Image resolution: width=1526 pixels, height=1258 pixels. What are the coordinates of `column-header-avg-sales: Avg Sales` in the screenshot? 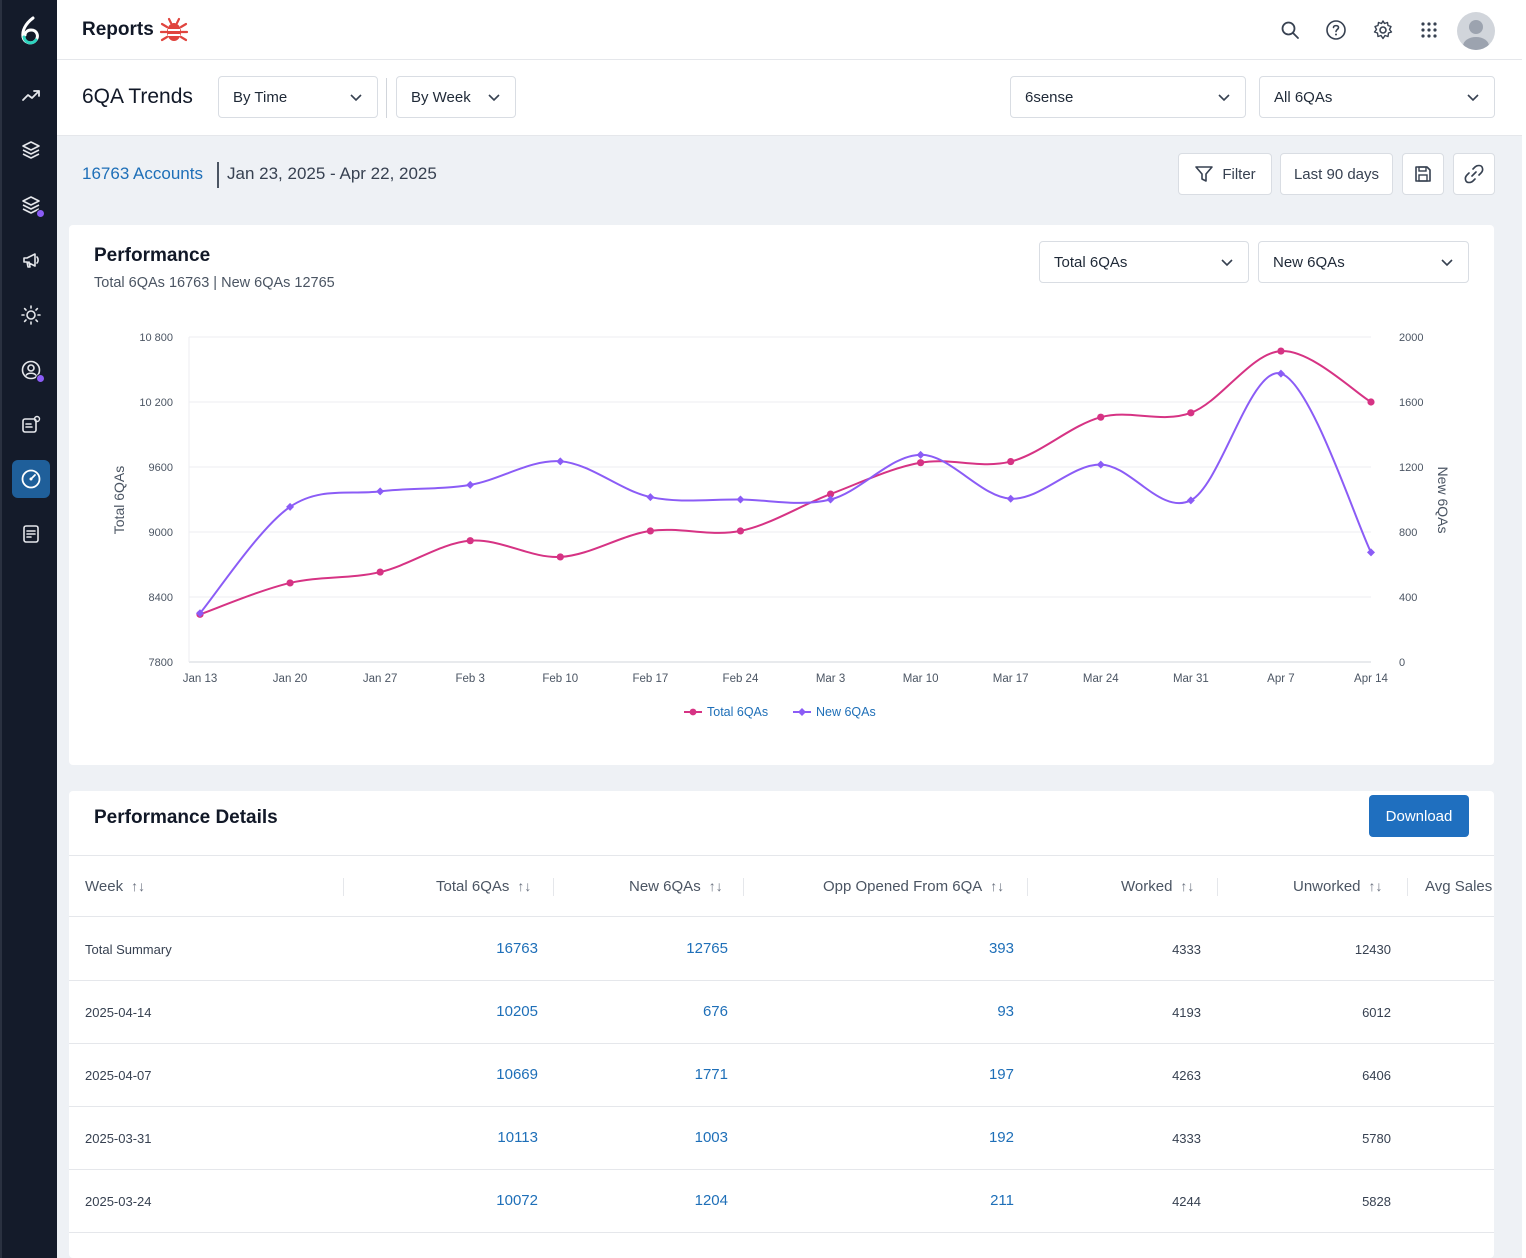 It's located at (1458, 886).